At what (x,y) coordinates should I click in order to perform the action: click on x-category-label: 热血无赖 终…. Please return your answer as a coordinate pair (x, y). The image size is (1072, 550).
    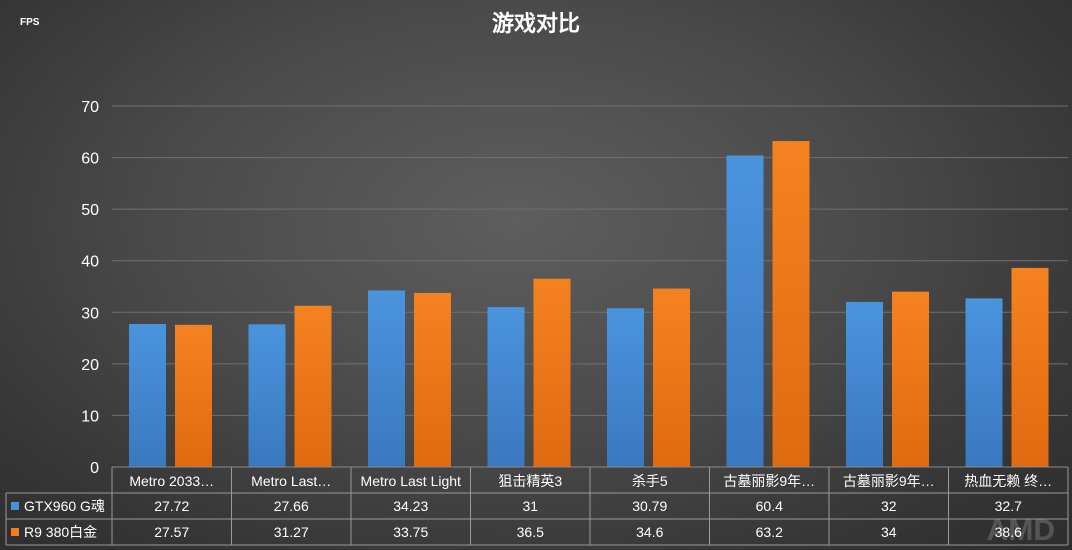
    Looking at the image, I should click on (1008, 481).